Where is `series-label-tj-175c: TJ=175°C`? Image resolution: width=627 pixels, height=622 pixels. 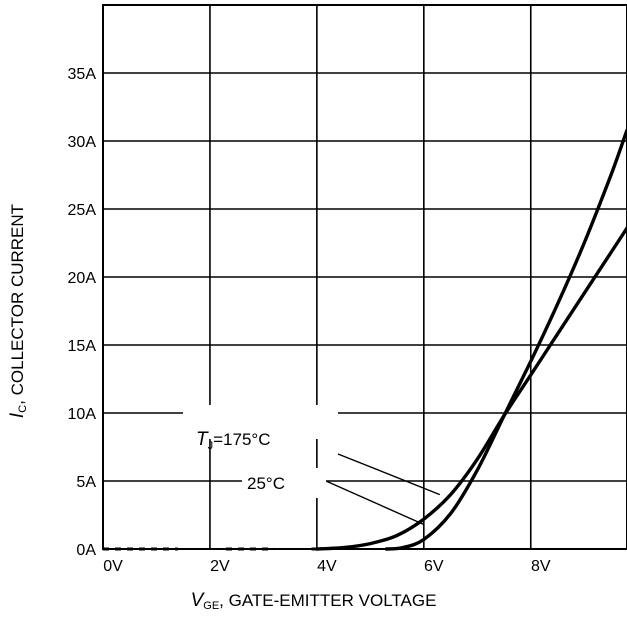
series-label-tj-175c: TJ=175°C is located at coordinates (233, 440).